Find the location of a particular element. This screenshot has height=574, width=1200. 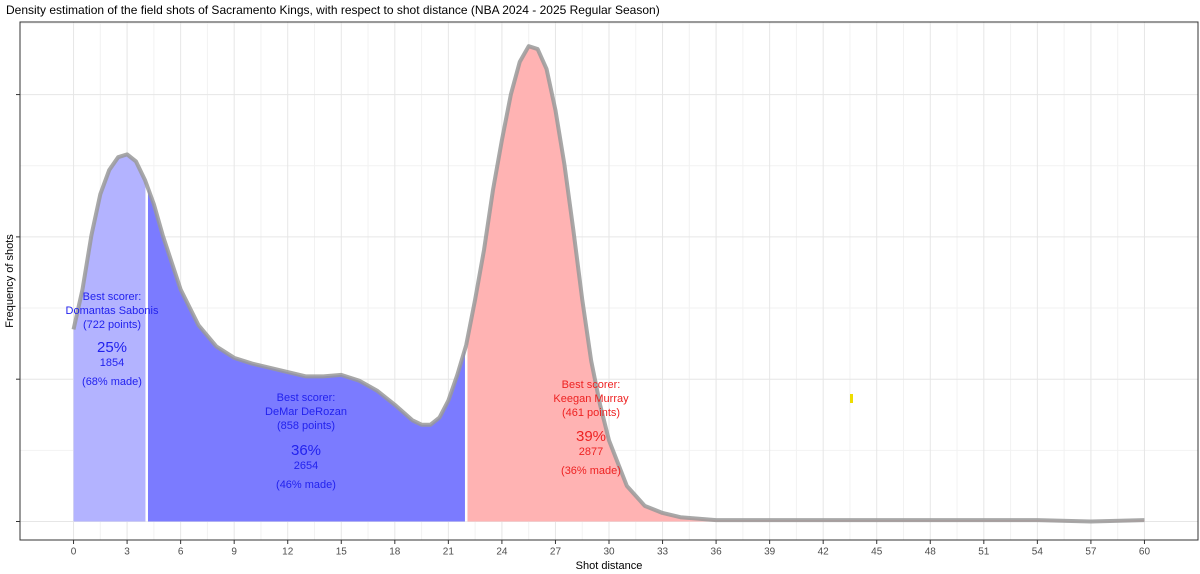

x-tick-label: 15 is located at coordinates (342, 552).